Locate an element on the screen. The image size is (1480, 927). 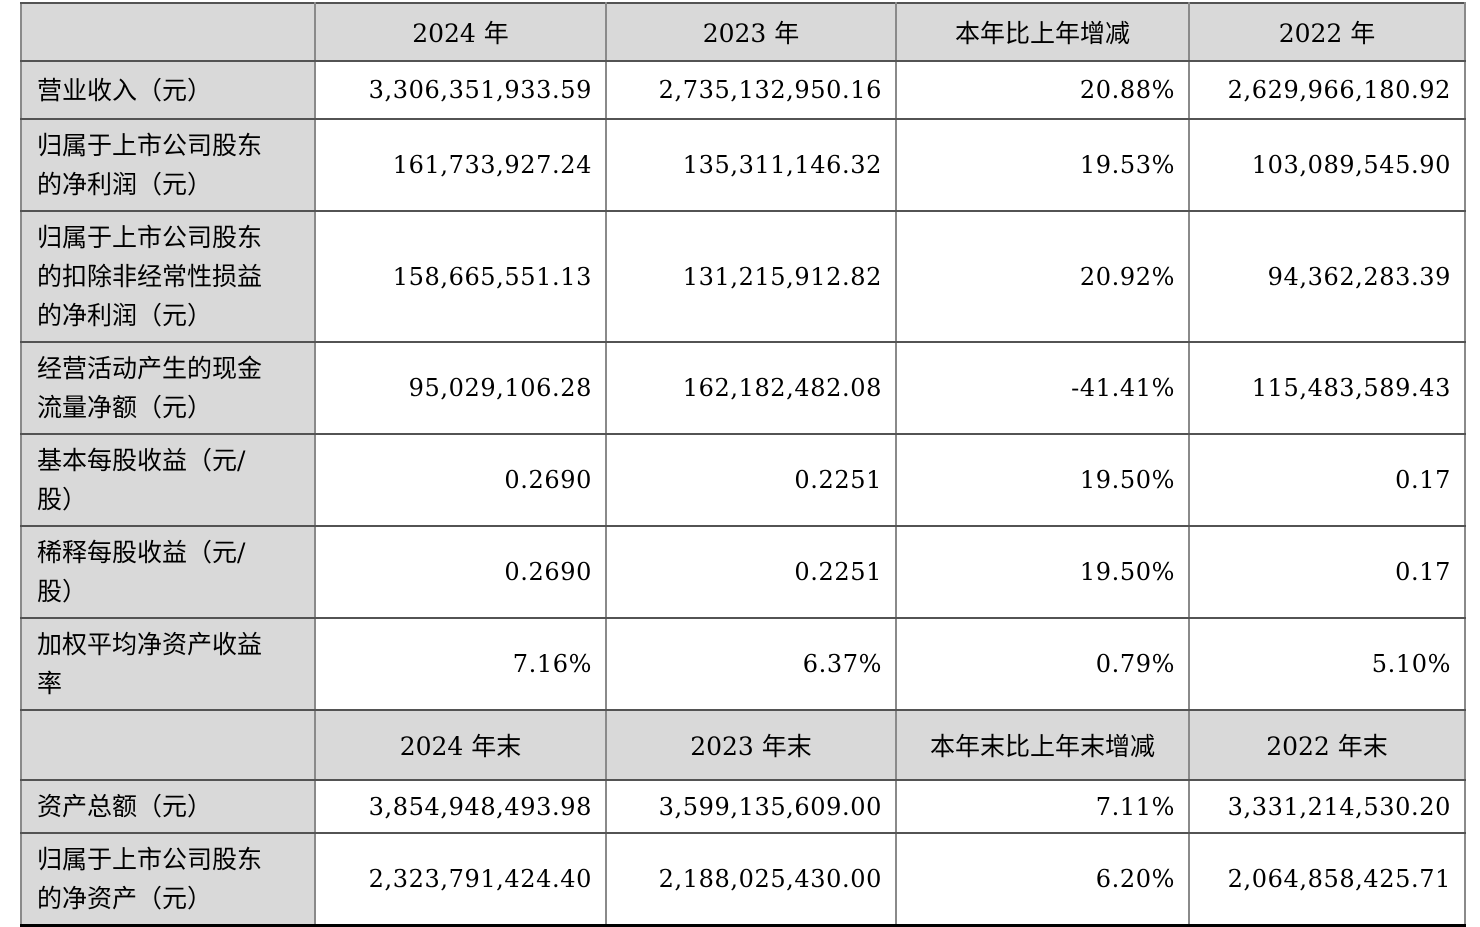
value-cell-2023: 162,182,482.08 is located at coordinates (751, 388).